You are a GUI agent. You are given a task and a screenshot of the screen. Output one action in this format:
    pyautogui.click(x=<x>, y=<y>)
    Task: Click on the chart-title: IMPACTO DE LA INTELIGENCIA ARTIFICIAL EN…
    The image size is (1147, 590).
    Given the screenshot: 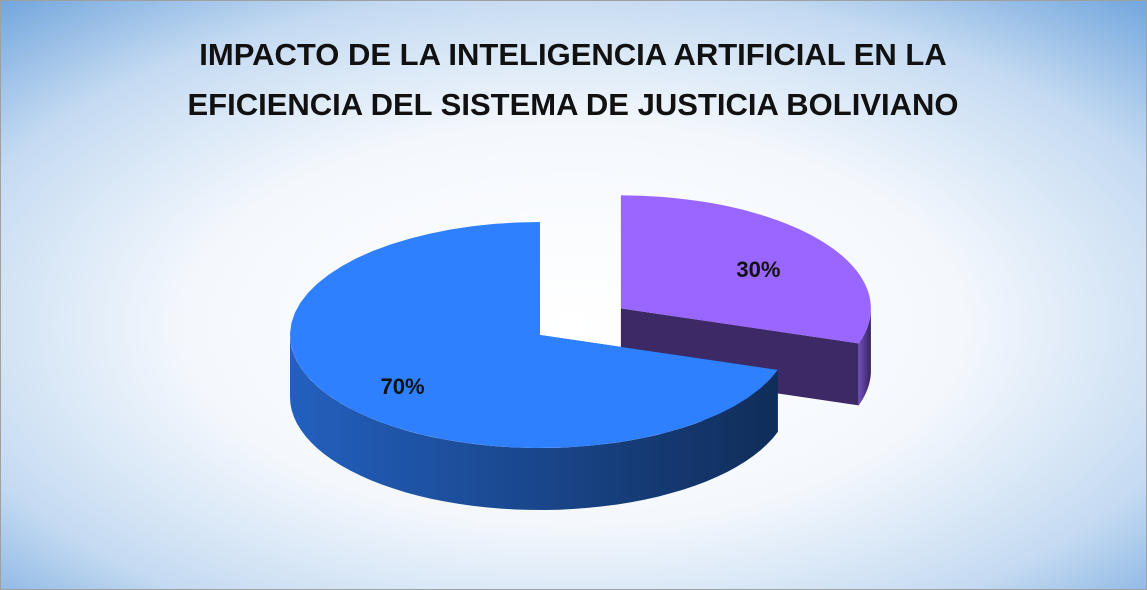 What is the action you would take?
    pyautogui.click(x=572, y=54)
    